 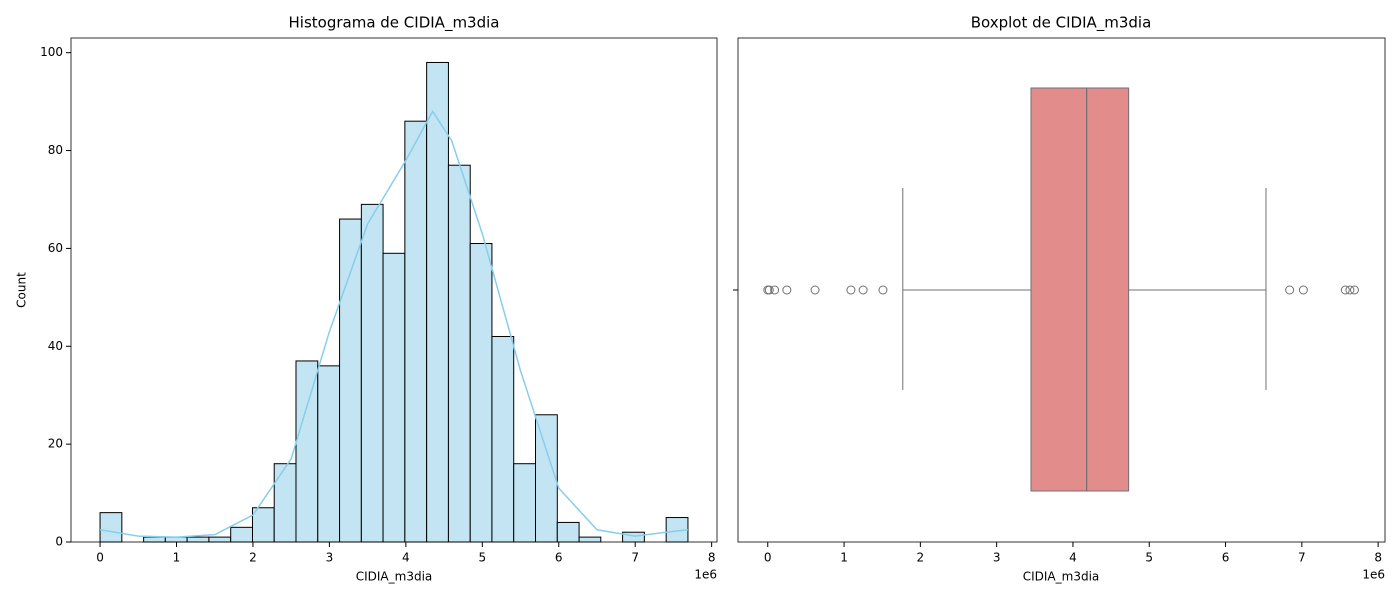 What do you see at coordinates (394, 23) in the screenshot?
I see `chart-title: Histograma de CIDIA_m3dia` at bounding box center [394, 23].